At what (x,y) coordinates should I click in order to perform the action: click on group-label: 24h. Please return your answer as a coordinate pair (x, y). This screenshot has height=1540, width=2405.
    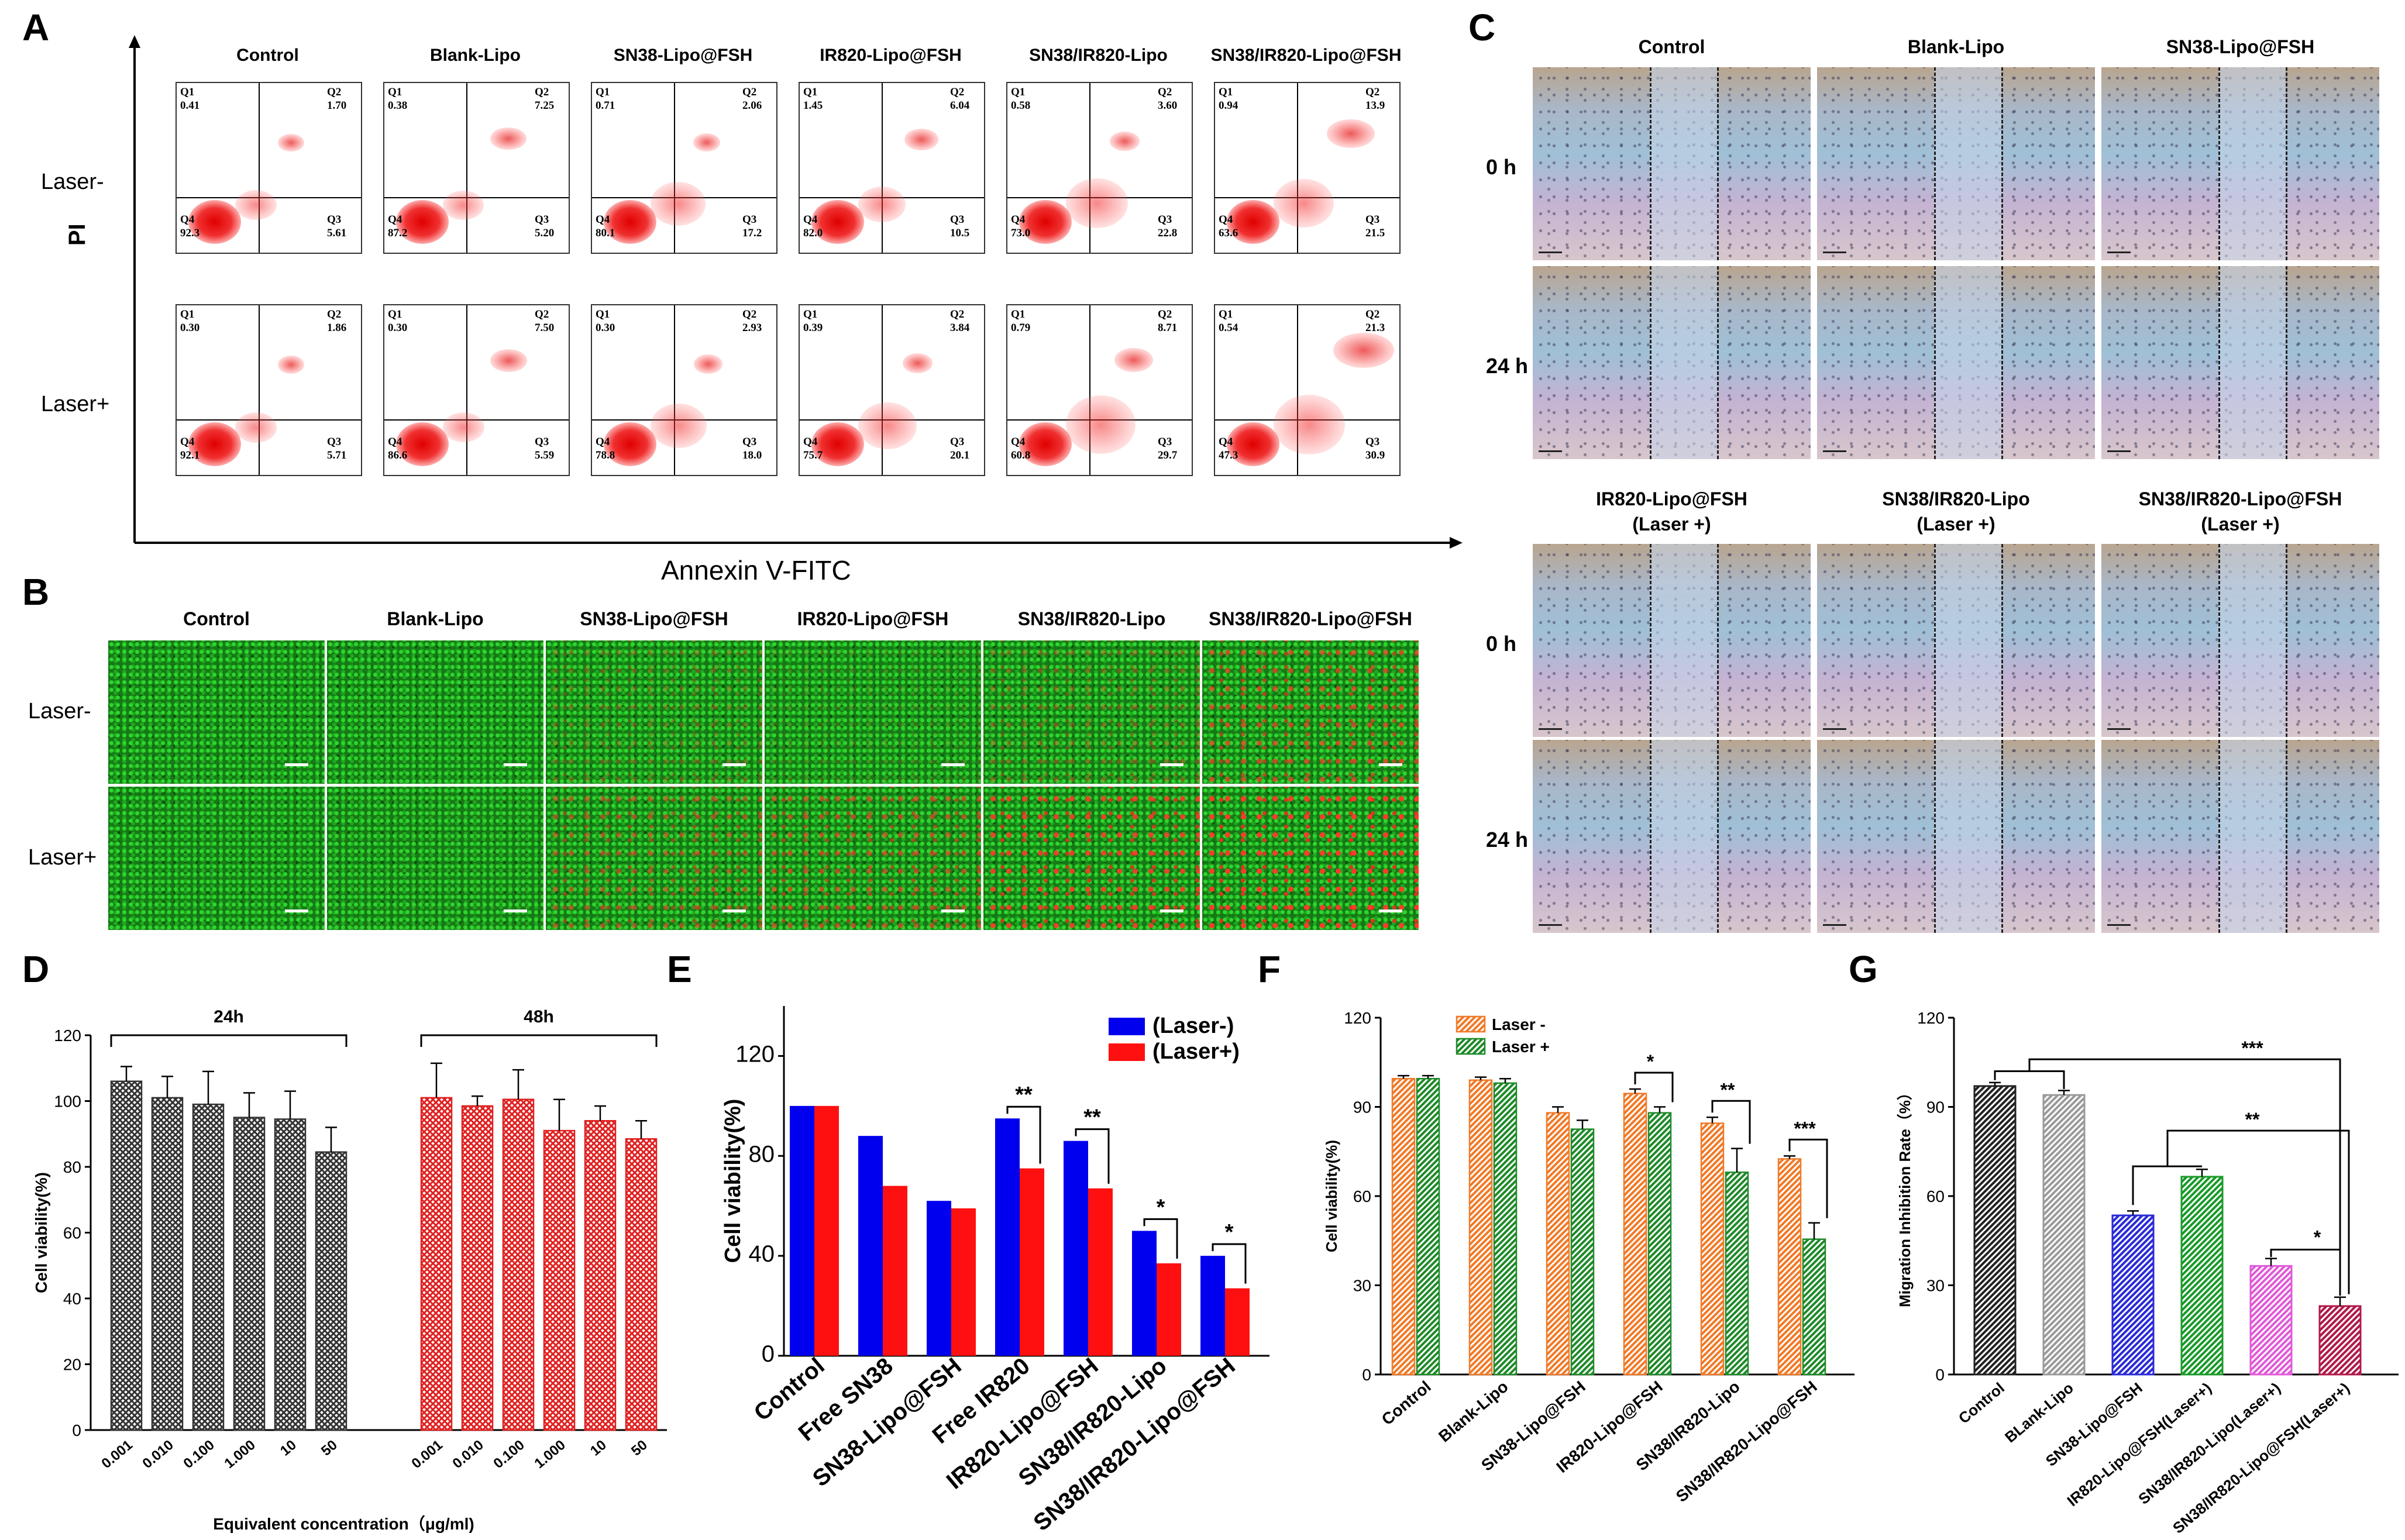
    Looking at the image, I should click on (229, 1016).